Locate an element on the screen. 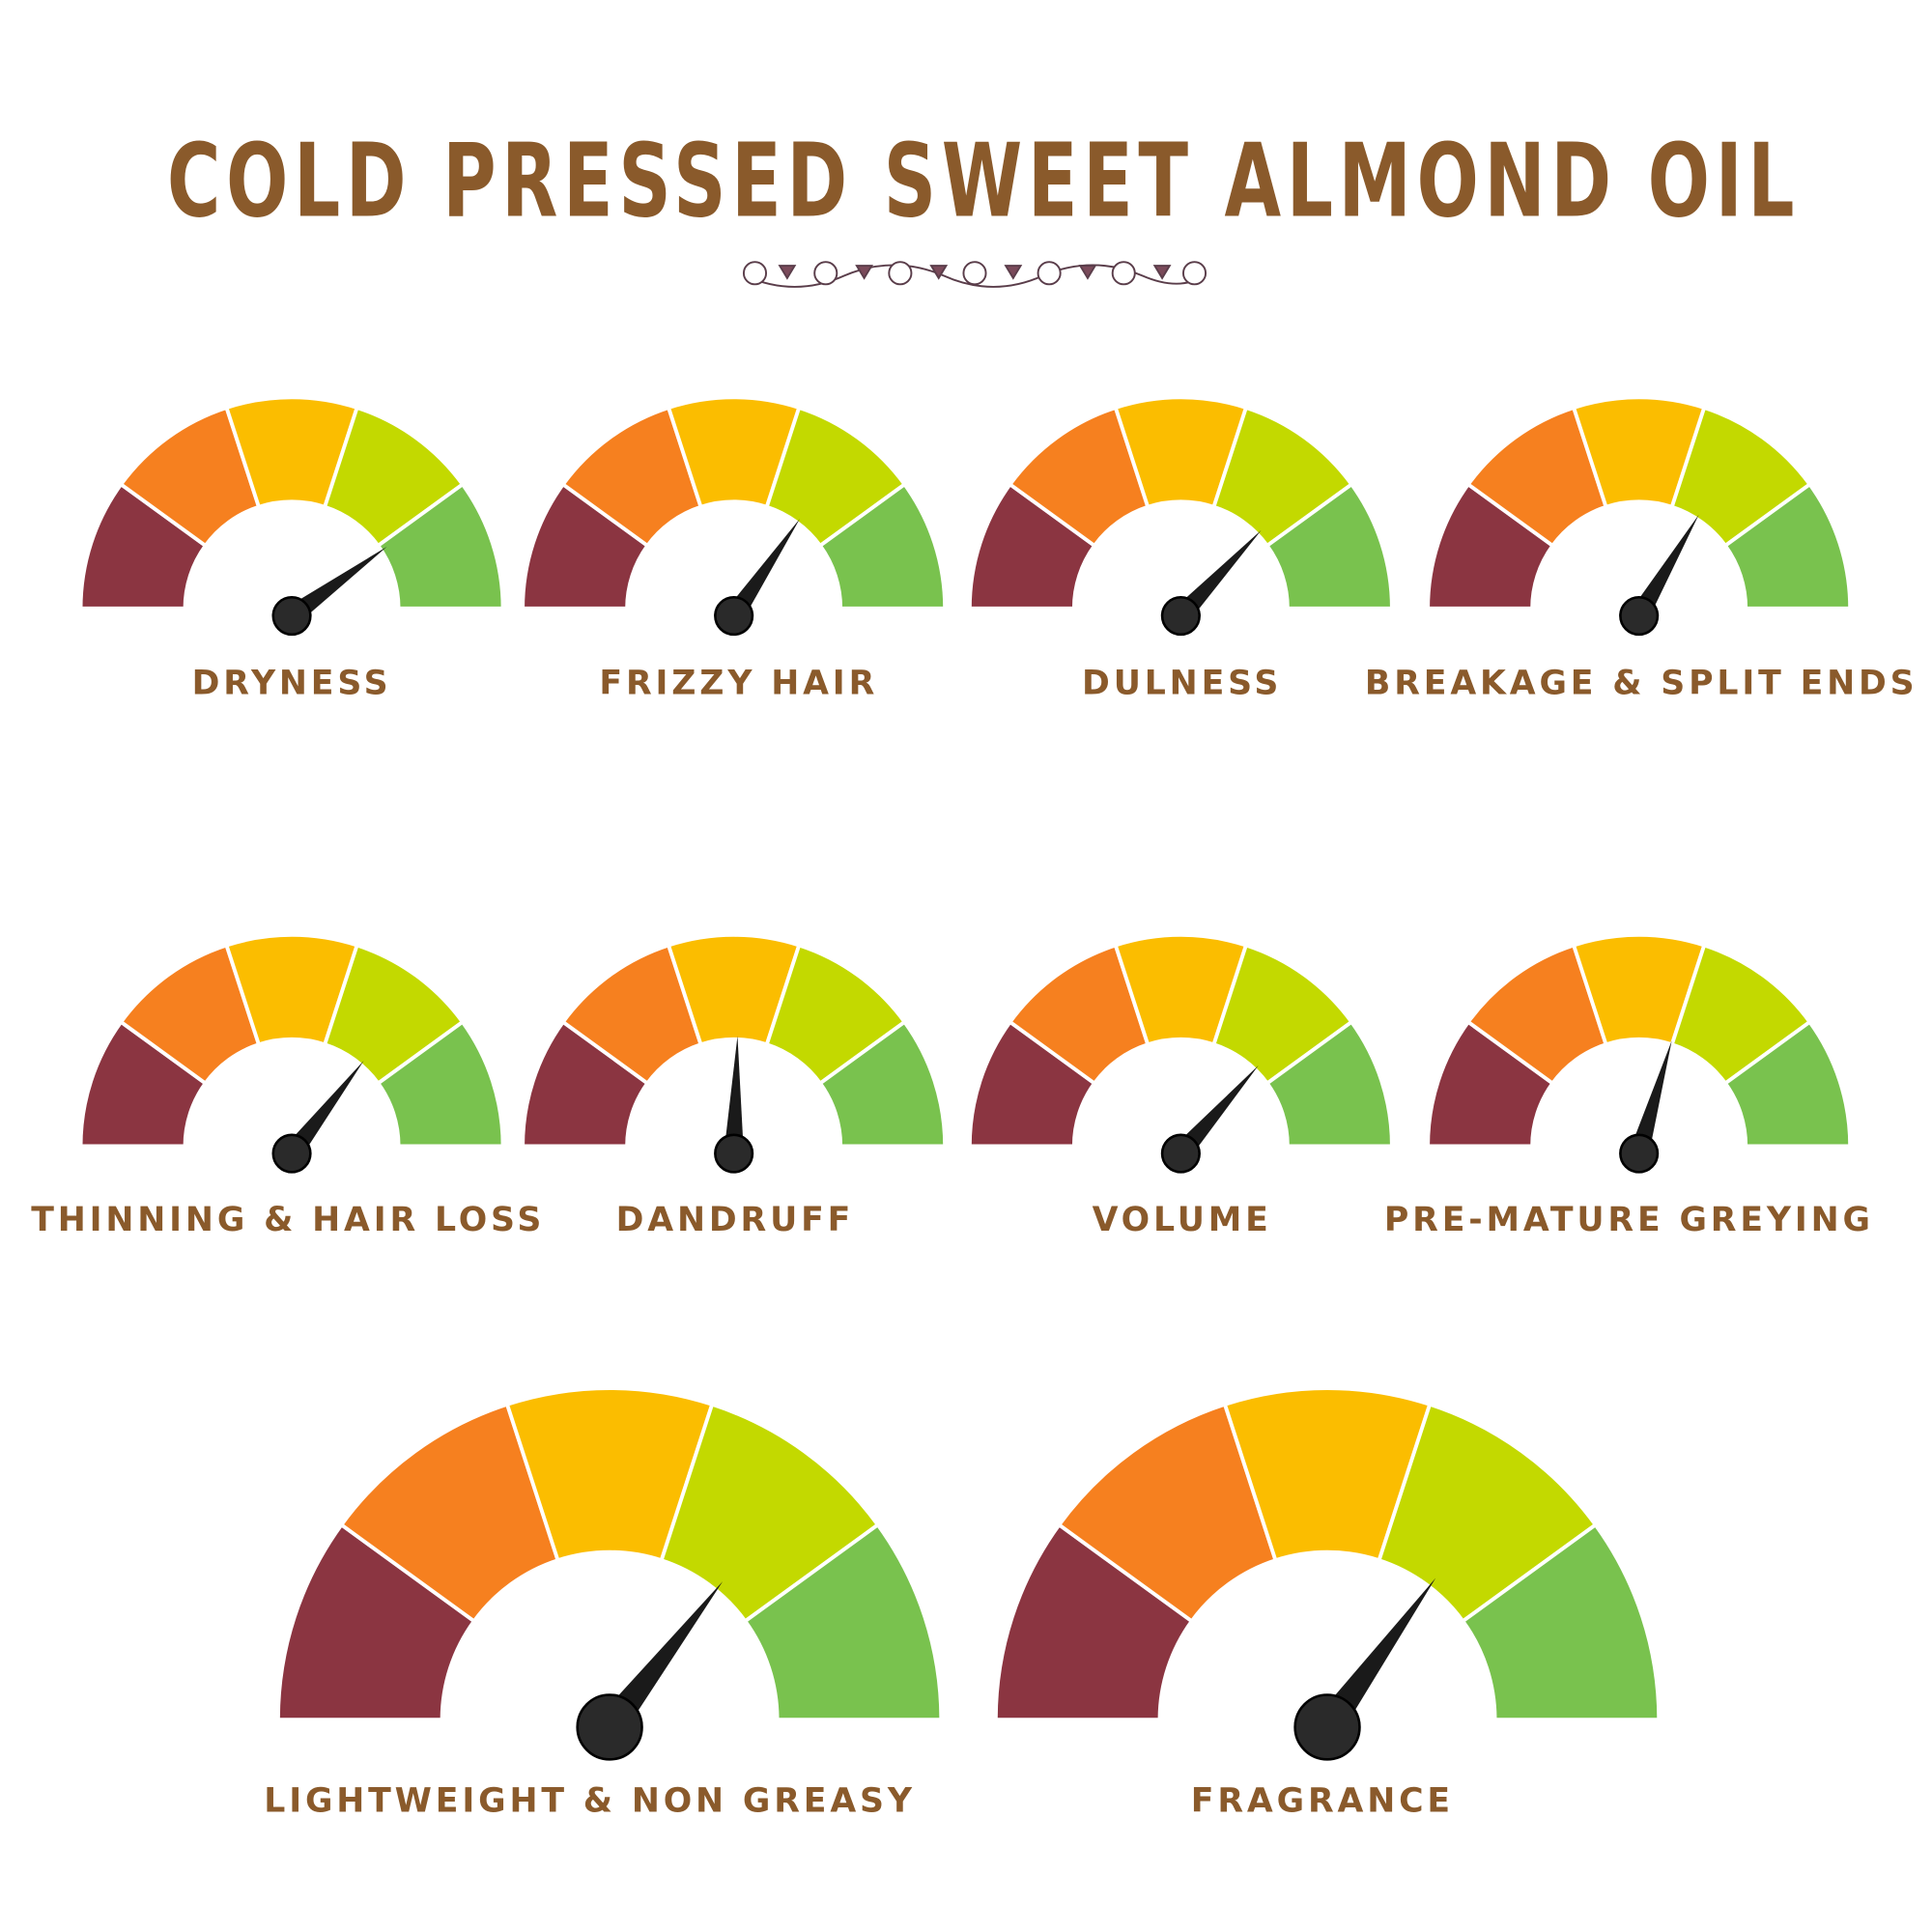 The height and width of the screenshot is (1932, 1932). gauge: FRAGRANCE is located at coordinates (1327, 1603).